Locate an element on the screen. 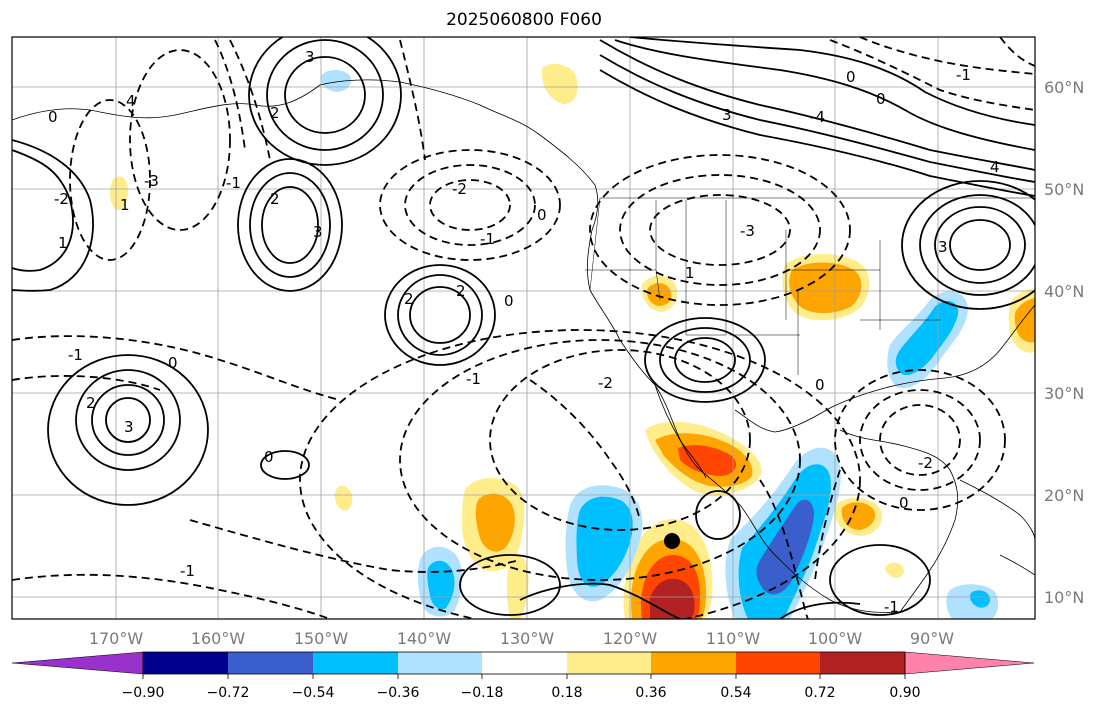 This screenshot has width=1105, height=712. shade-orange-us is located at coordinates (825, 288).